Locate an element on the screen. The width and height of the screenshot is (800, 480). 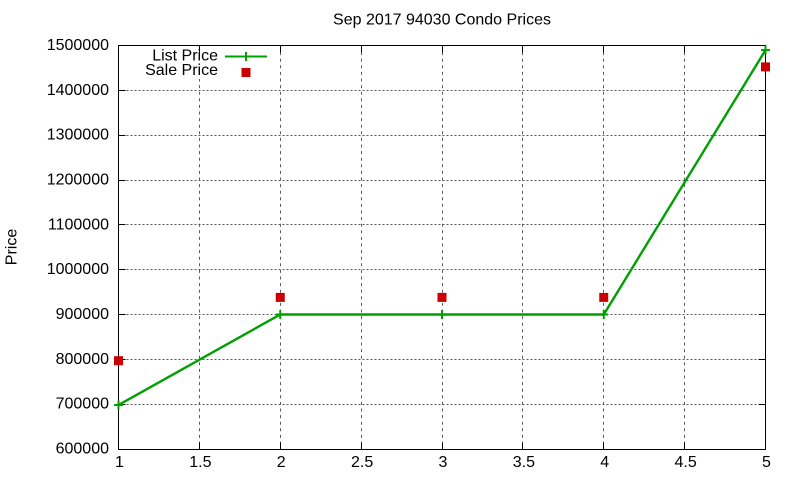
svg-text: 600000 is located at coordinates (82, 449).